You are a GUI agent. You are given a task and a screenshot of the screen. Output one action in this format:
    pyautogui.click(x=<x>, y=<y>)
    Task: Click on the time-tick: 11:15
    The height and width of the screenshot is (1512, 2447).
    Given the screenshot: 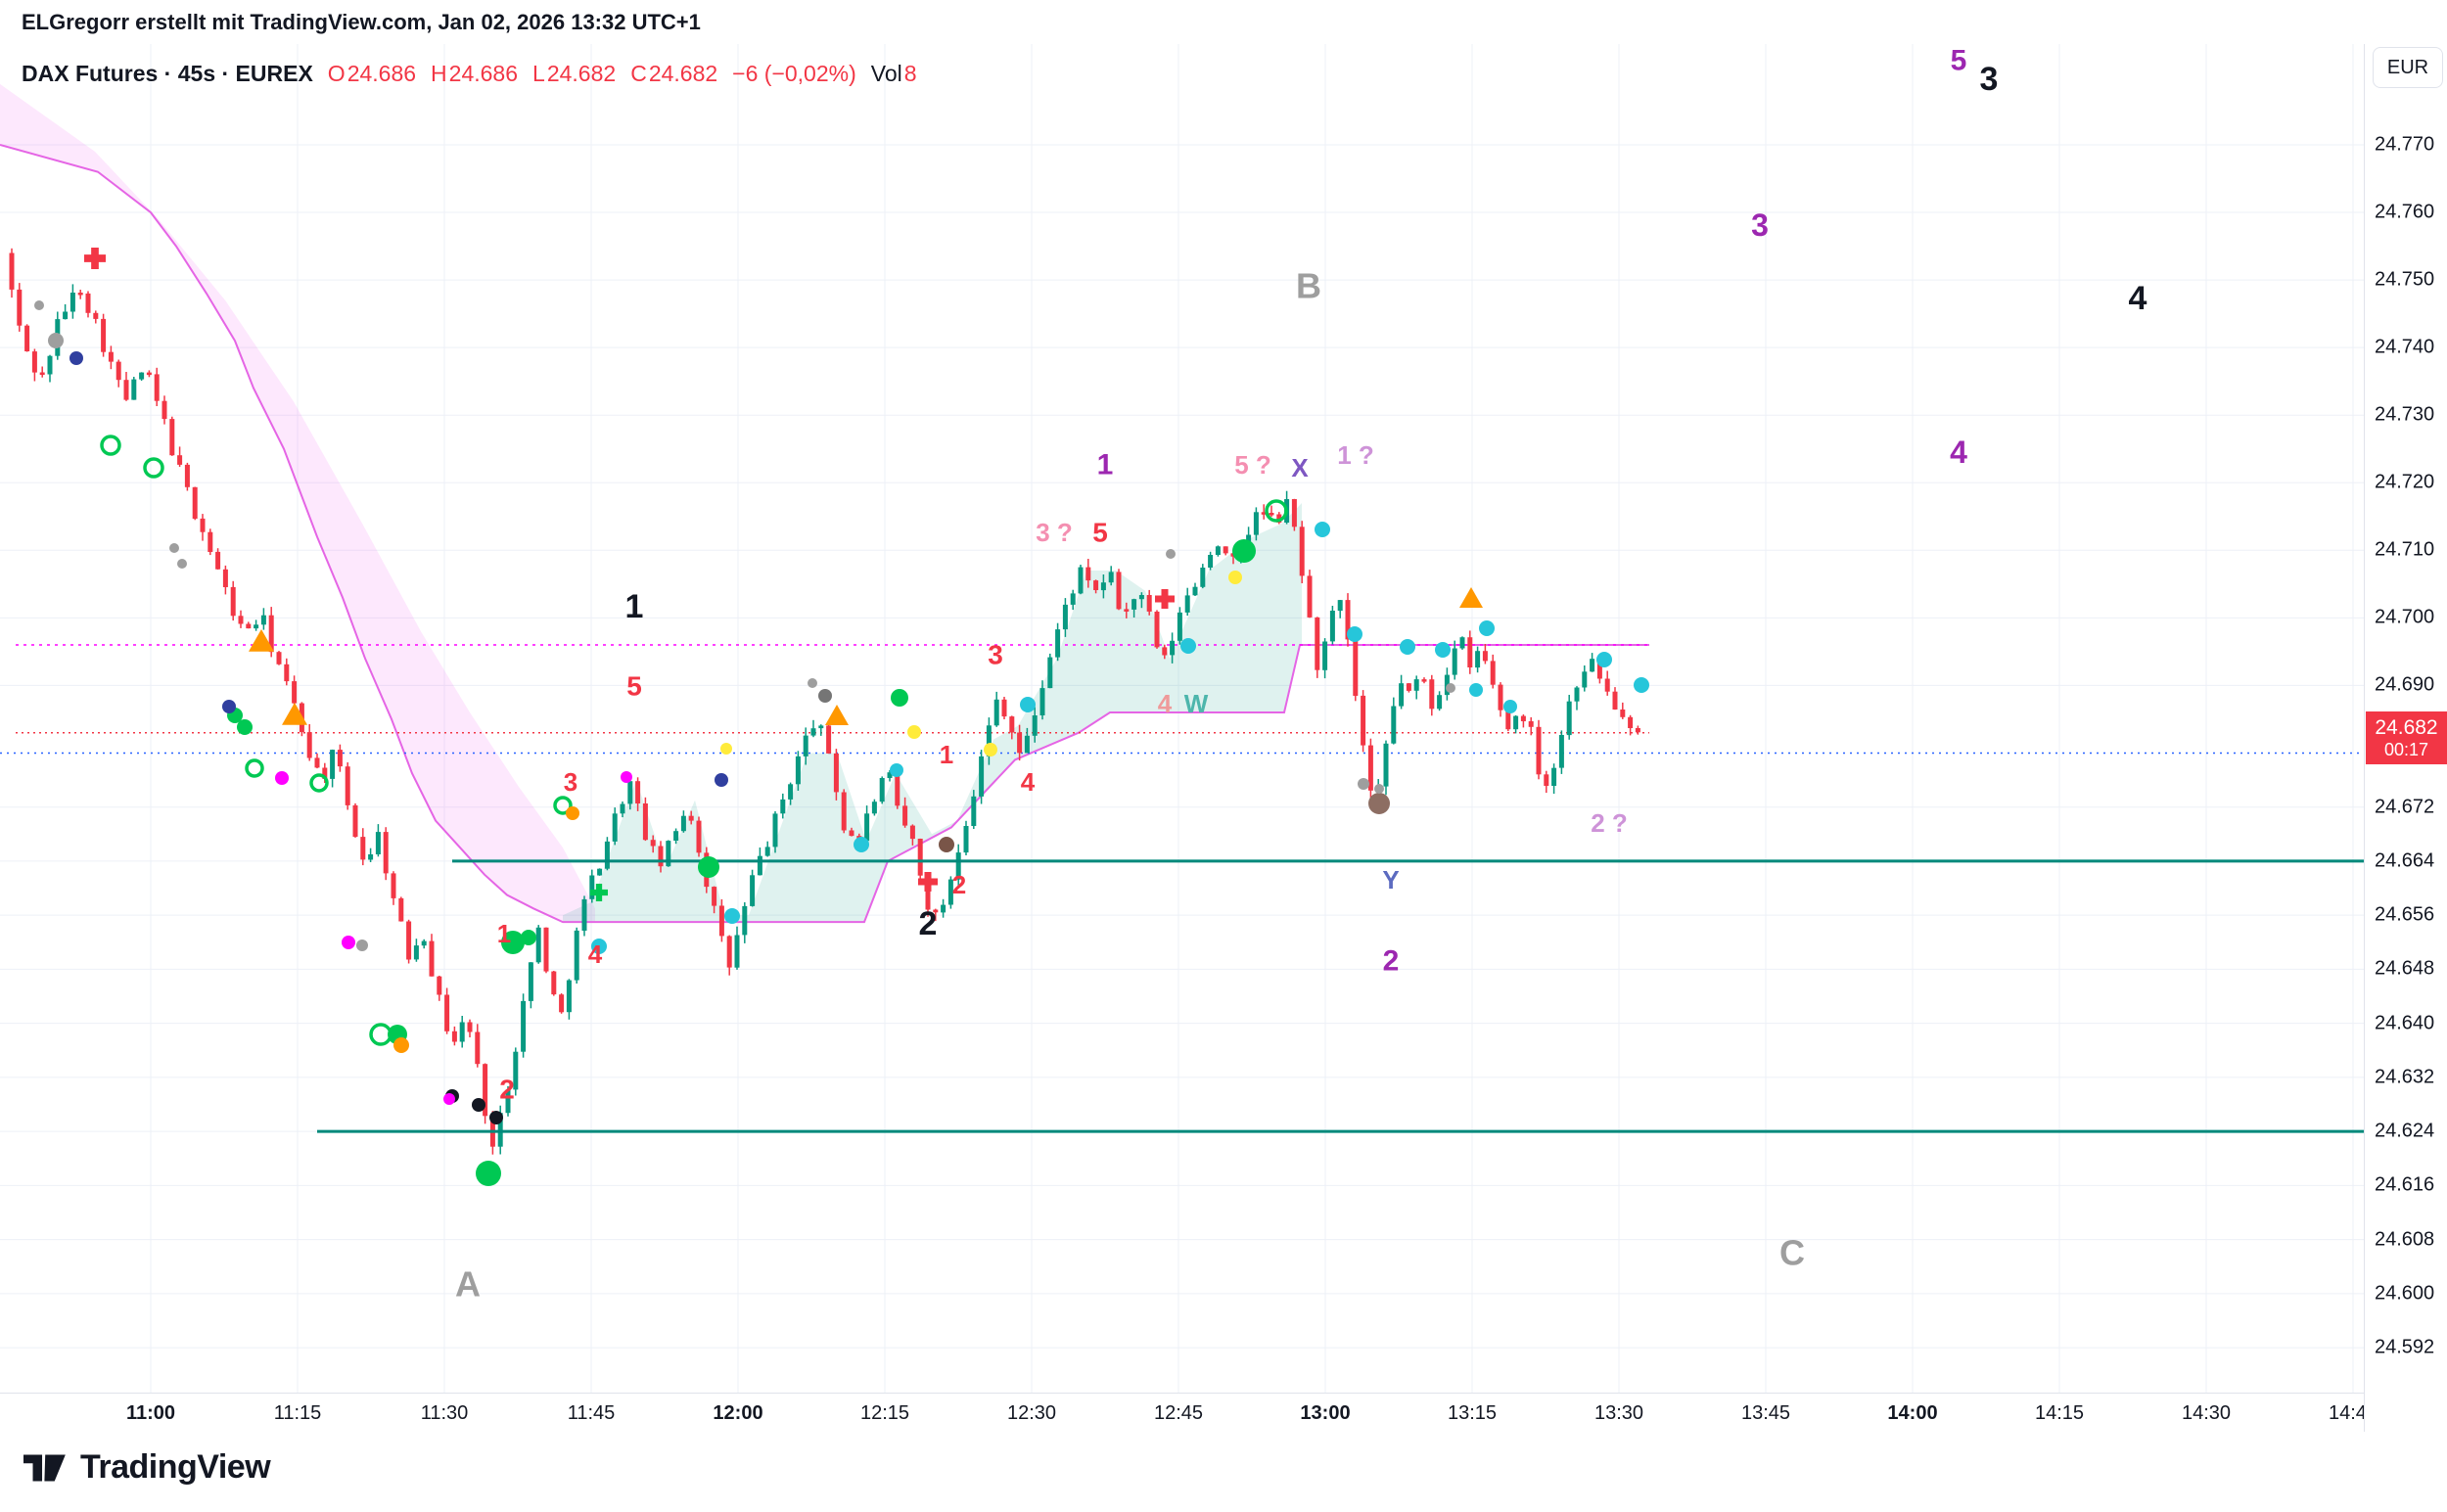 What is the action you would take?
    pyautogui.click(x=297, y=1413)
    